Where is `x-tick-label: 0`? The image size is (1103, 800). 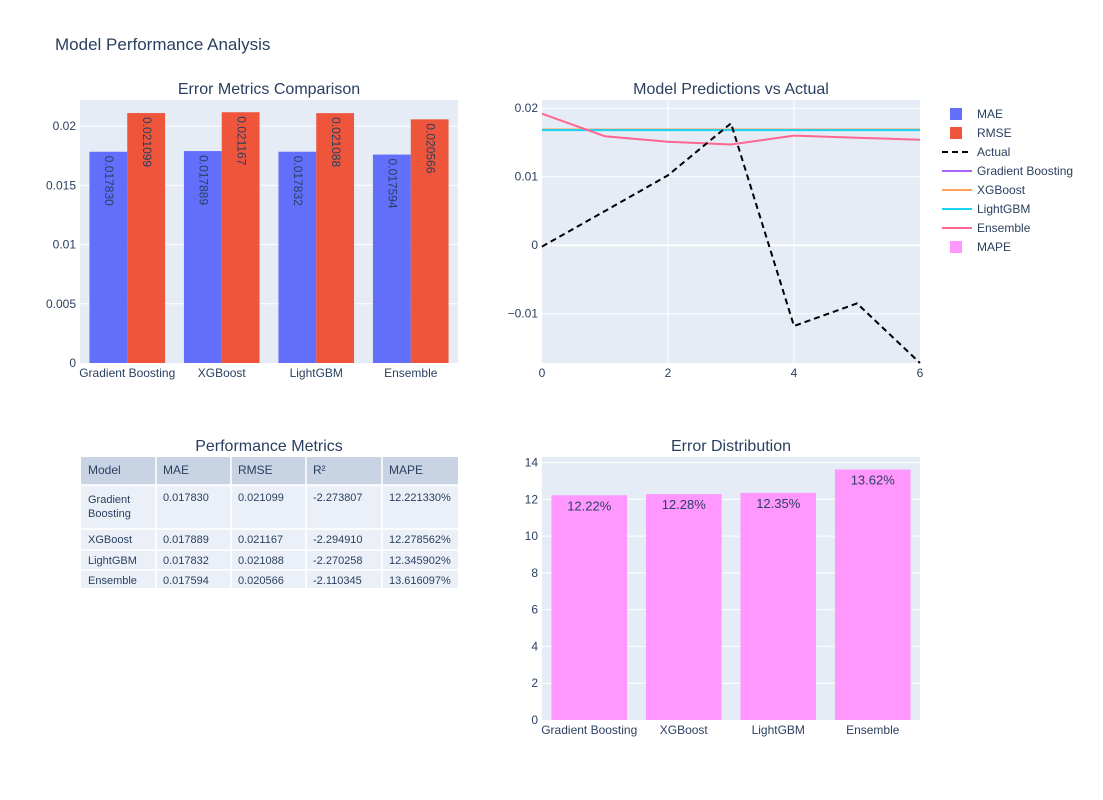
x-tick-label: 0 is located at coordinates (542, 373).